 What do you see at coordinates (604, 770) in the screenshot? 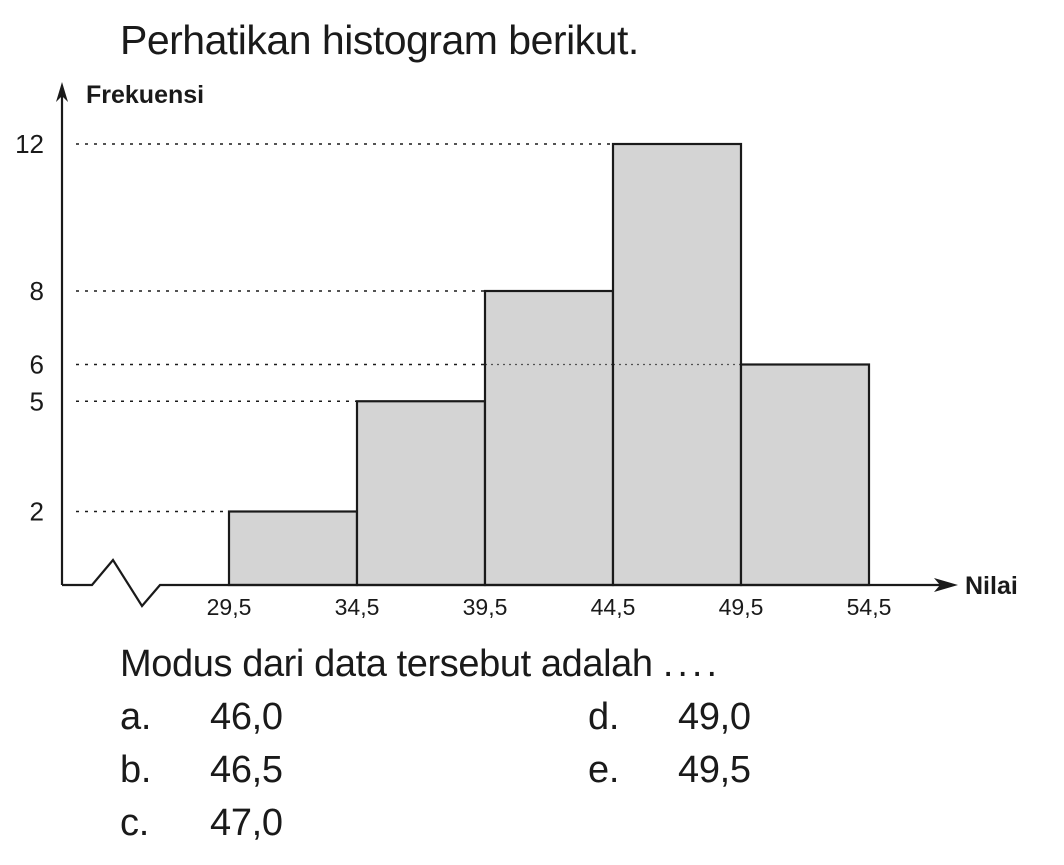
I see `option-e-label: e.` at bounding box center [604, 770].